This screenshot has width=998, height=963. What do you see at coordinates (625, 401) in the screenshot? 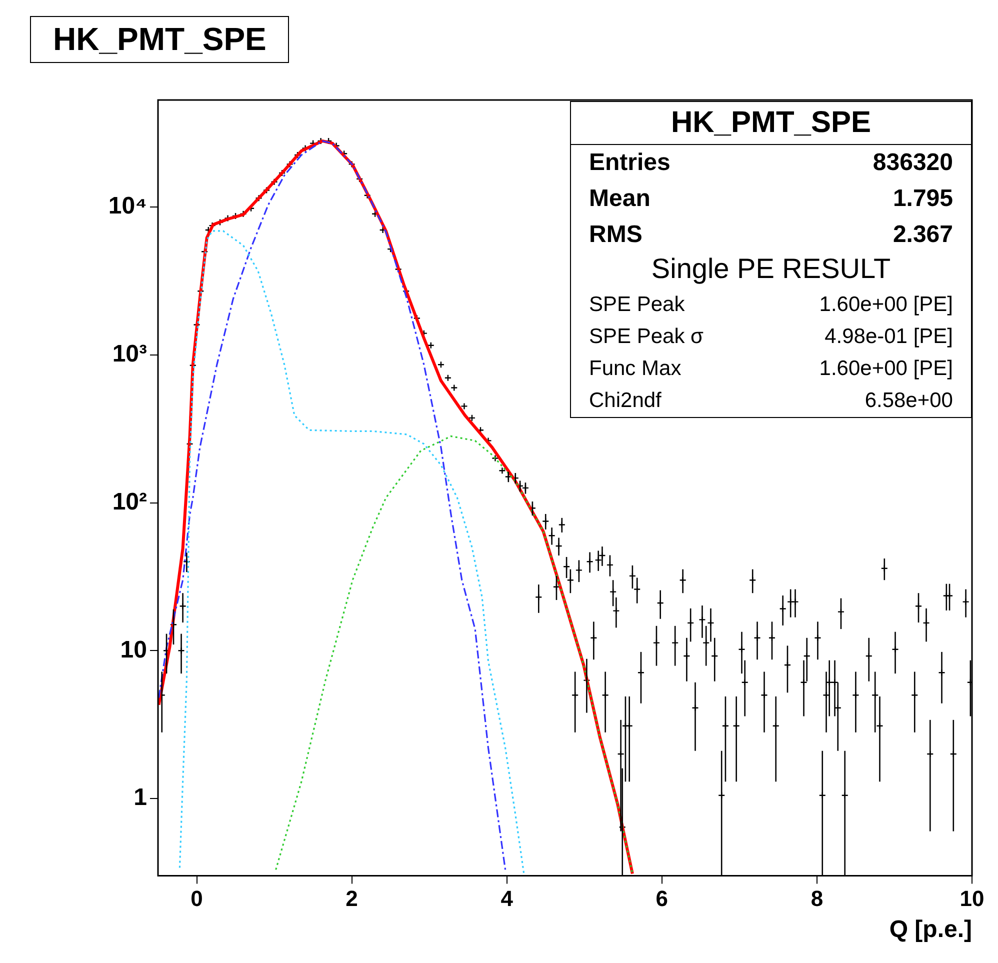
I see `annotation: Chi2ndf` at bounding box center [625, 401].